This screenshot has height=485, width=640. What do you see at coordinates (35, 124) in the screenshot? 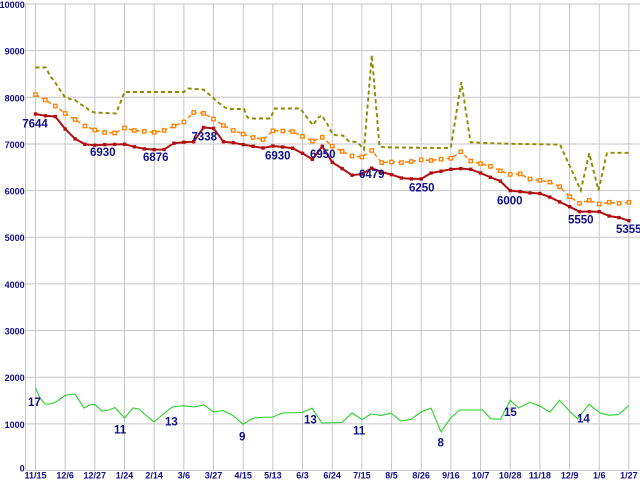
I see `svg-text: 7644` at bounding box center [35, 124].